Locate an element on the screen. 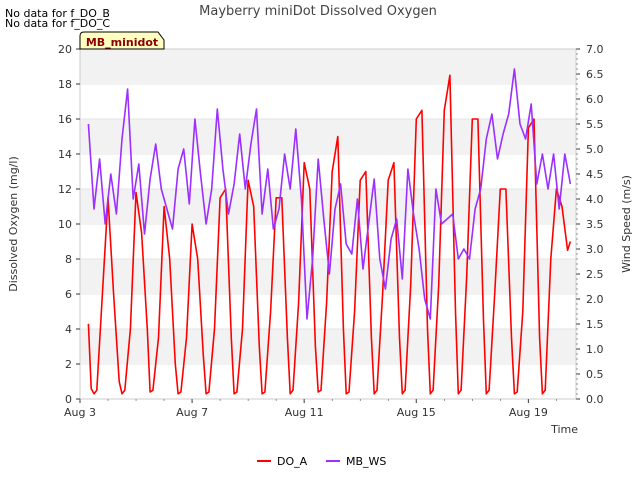 This screenshot has height=480, width=640. station-badge: MB_minidot is located at coordinates (122, 40).